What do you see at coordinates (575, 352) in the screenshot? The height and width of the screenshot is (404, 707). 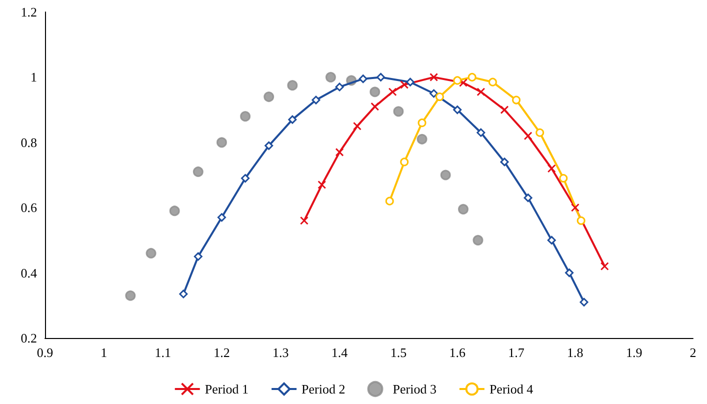 I see `x-tick-label: 1.8` at bounding box center [575, 352].